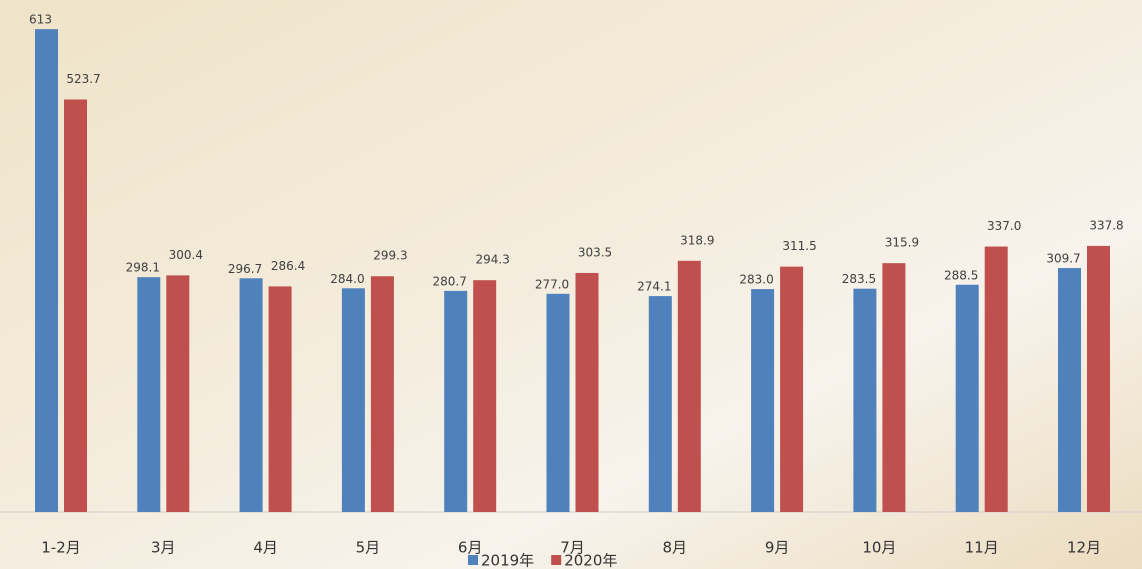 The height and width of the screenshot is (569, 1142). Describe the element at coordinates (590, 560) in the screenshot. I see `legend-label: 2020年` at that location.